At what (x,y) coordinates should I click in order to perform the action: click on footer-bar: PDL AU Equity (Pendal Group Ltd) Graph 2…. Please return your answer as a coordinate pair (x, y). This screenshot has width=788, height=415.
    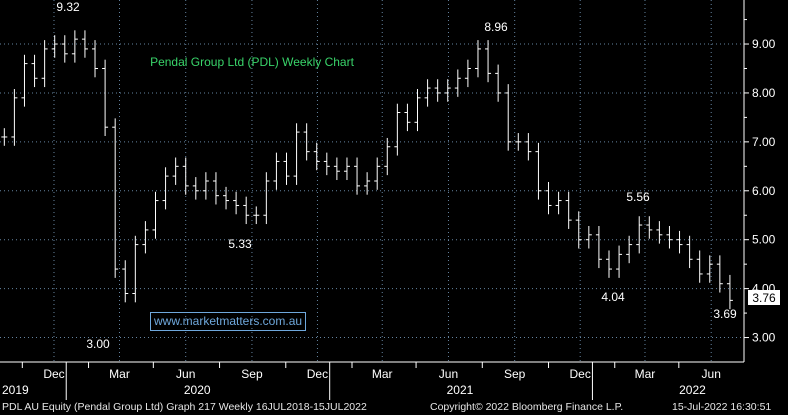
    Looking at the image, I should click on (394, 407).